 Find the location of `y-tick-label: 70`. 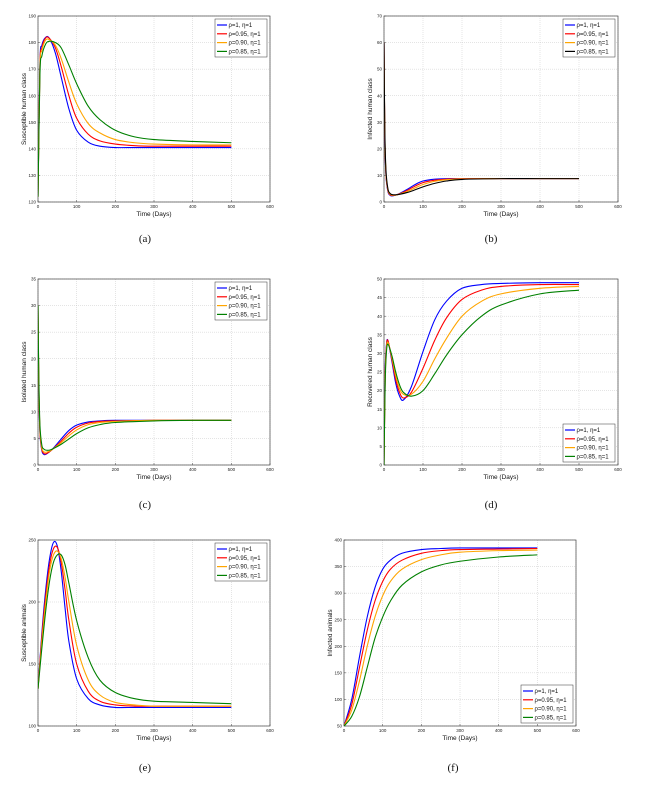

y-tick-label: 70 is located at coordinates (380, 16).